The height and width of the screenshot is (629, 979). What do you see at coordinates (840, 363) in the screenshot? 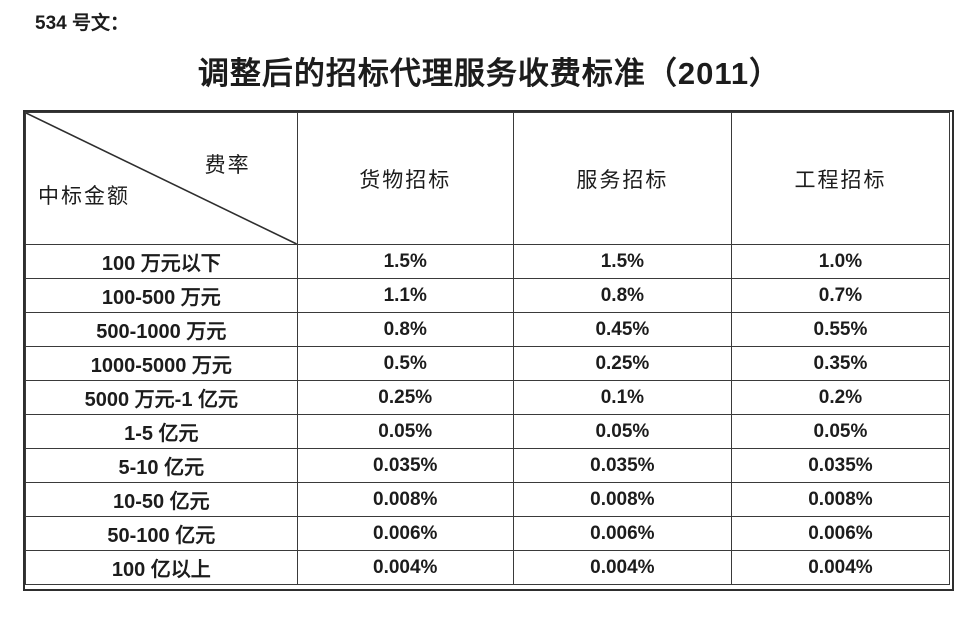
I see `fee-rate-cell: 0.35%` at bounding box center [840, 363].